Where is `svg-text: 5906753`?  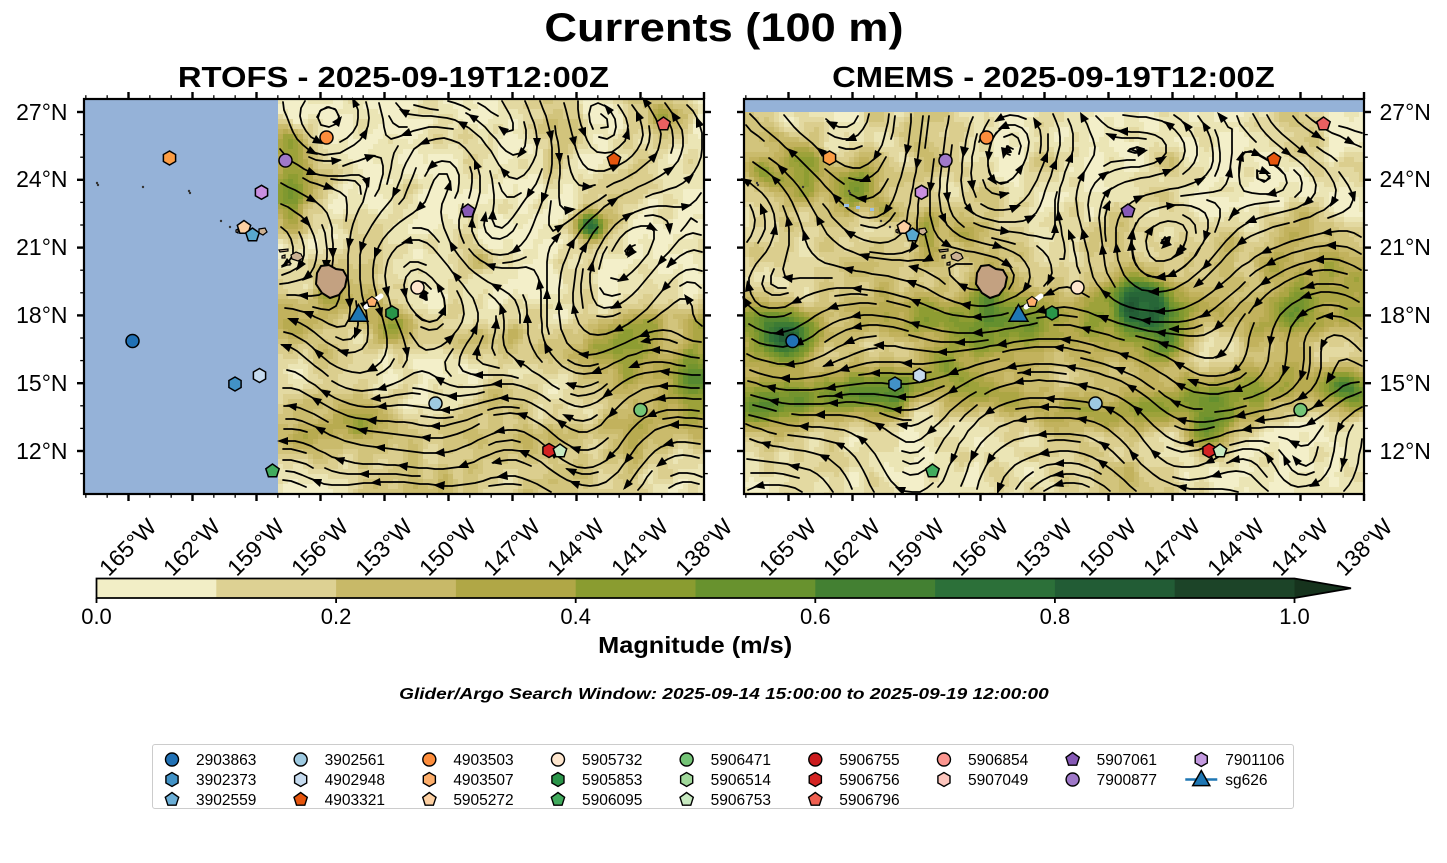
svg-text: 5906753 is located at coordinates (741, 800).